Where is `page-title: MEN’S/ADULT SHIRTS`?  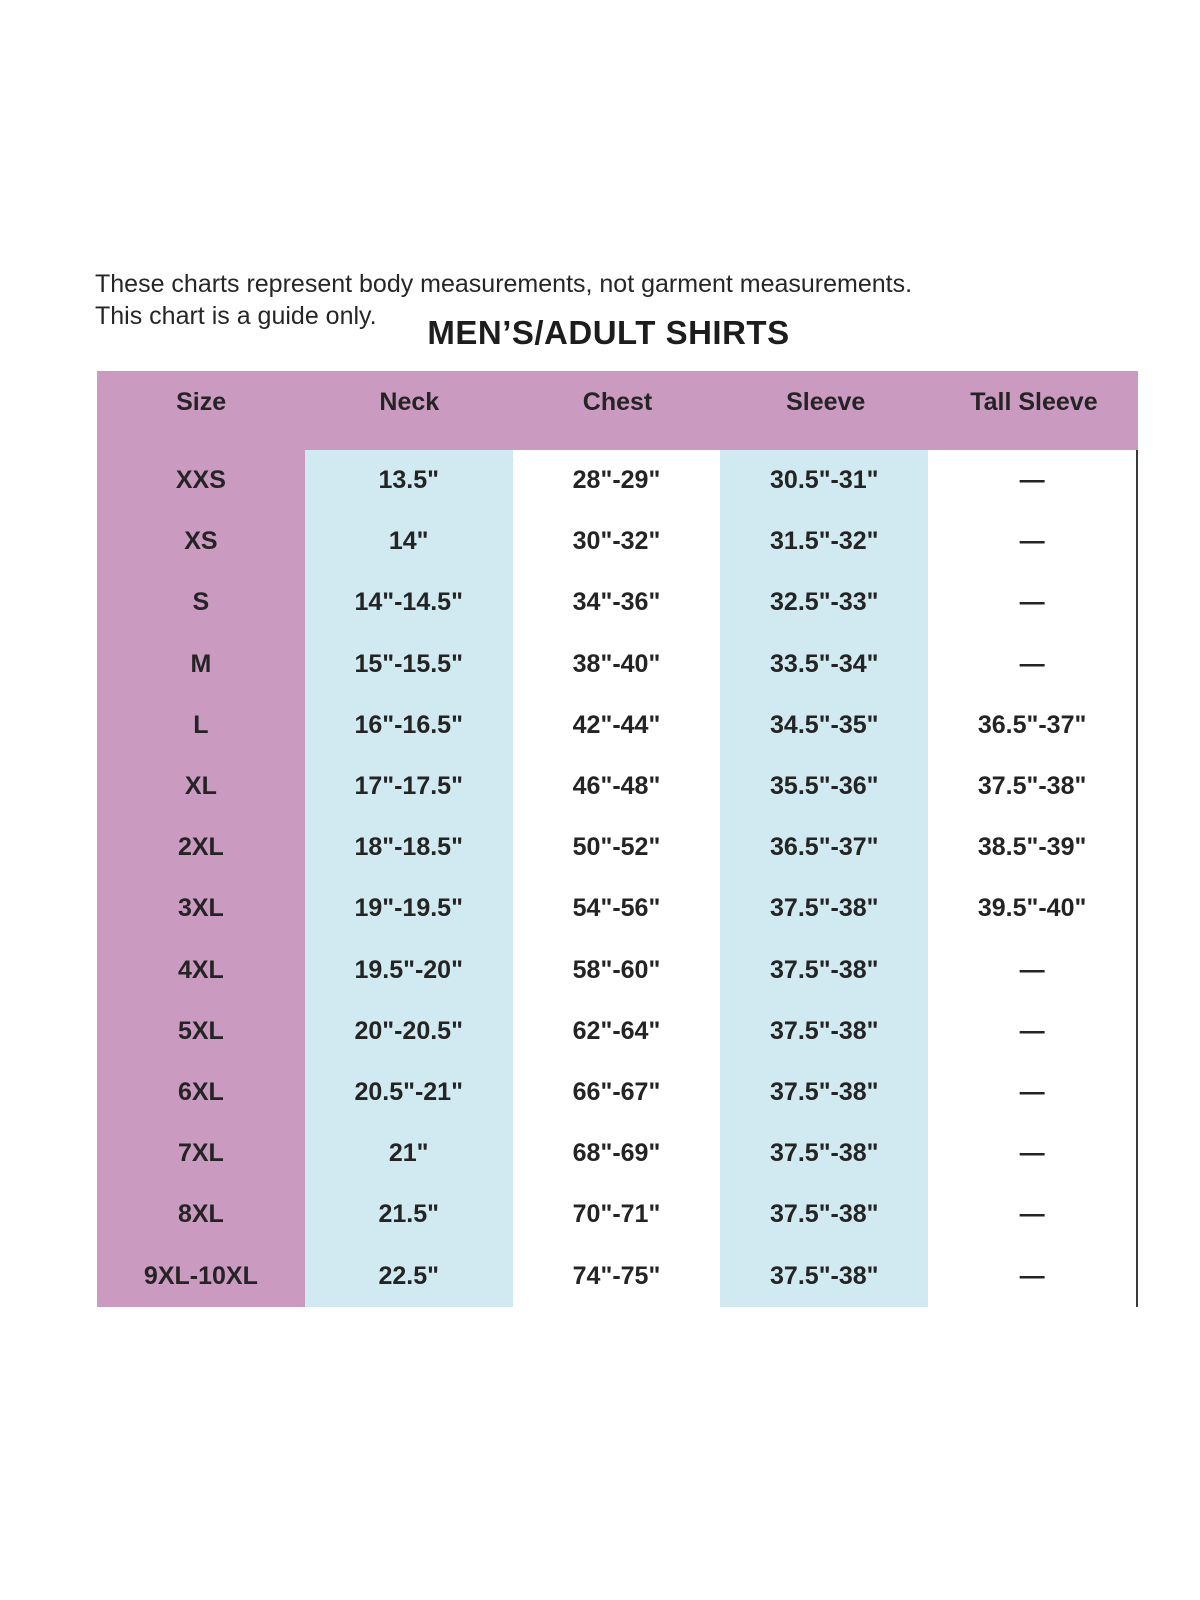
page-title: MEN’S/ADULT SHIRTS is located at coordinates (608, 332).